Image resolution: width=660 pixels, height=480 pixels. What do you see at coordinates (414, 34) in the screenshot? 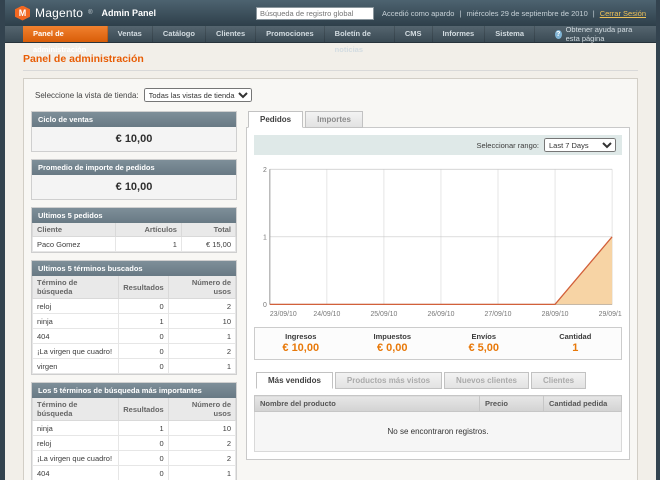
I see `nav-item-cms: CMS` at bounding box center [414, 34].